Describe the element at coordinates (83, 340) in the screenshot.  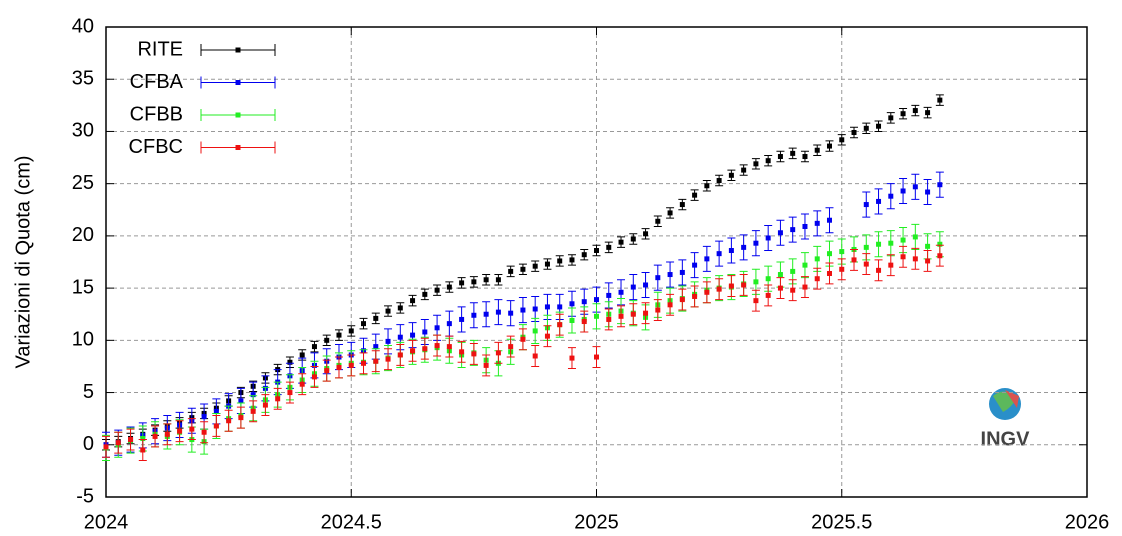
I see `y-tick-label: 10` at that location.